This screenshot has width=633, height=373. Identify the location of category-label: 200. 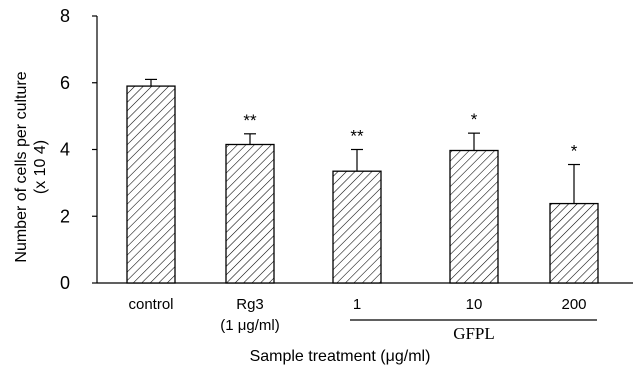
(573, 304).